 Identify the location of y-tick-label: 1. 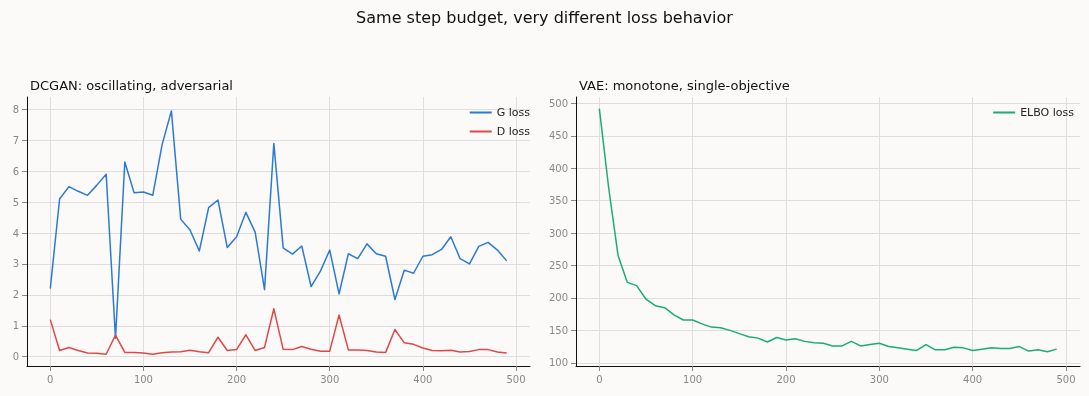
(15, 326).